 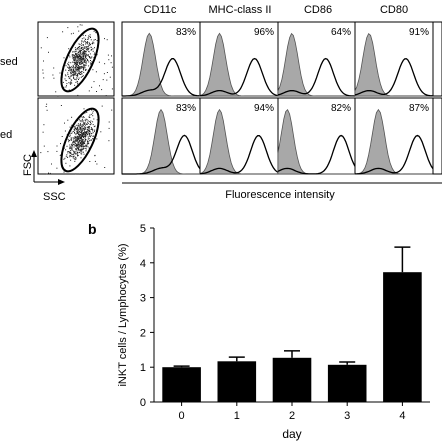 What do you see at coordinates (292, 412) in the screenshot?
I see `x-ticks: 0 1 2 3 4` at bounding box center [292, 412].